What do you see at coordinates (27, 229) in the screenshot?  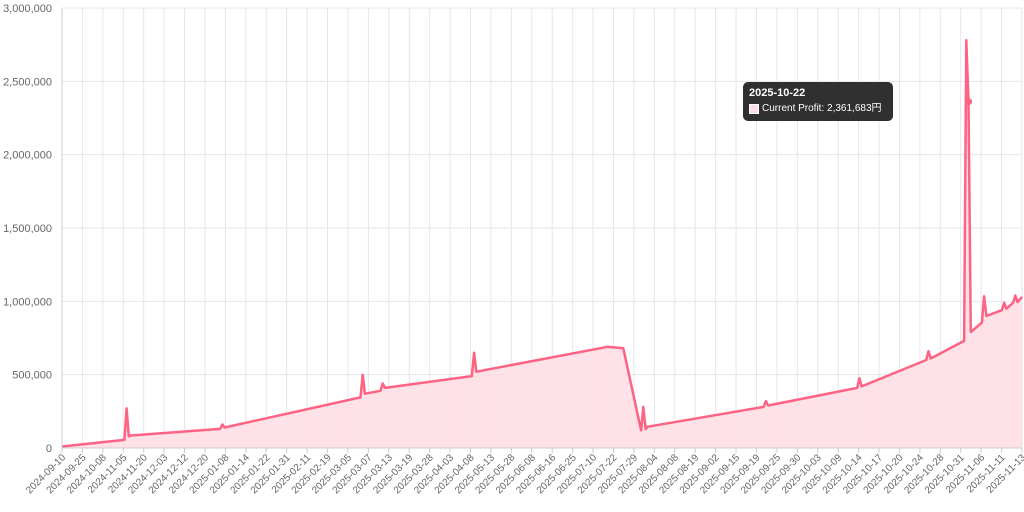 I see `y-tick-label: 1,500,000` at bounding box center [27, 229].